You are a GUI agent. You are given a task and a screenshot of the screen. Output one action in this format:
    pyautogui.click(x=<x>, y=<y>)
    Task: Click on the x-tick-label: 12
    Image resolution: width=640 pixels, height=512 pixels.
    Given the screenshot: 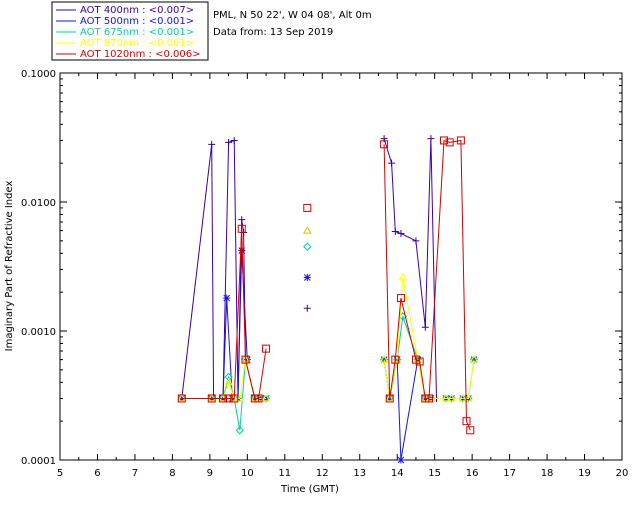 What is the action you would take?
    pyautogui.click(x=322, y=473)
    